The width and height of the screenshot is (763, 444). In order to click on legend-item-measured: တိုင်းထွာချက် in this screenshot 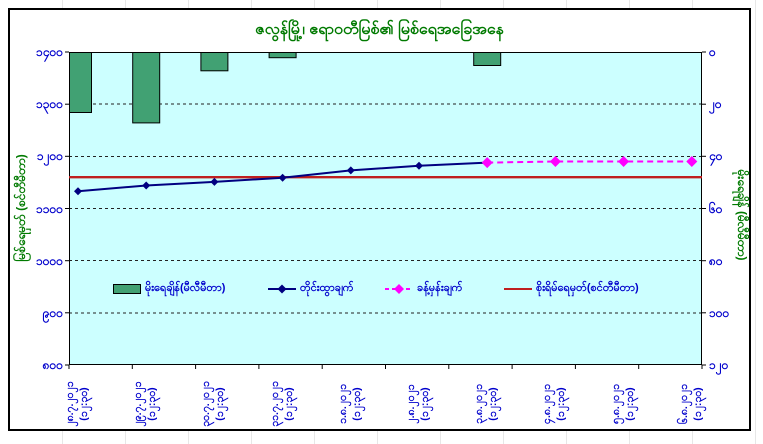, I will do `click(310, 288)`.